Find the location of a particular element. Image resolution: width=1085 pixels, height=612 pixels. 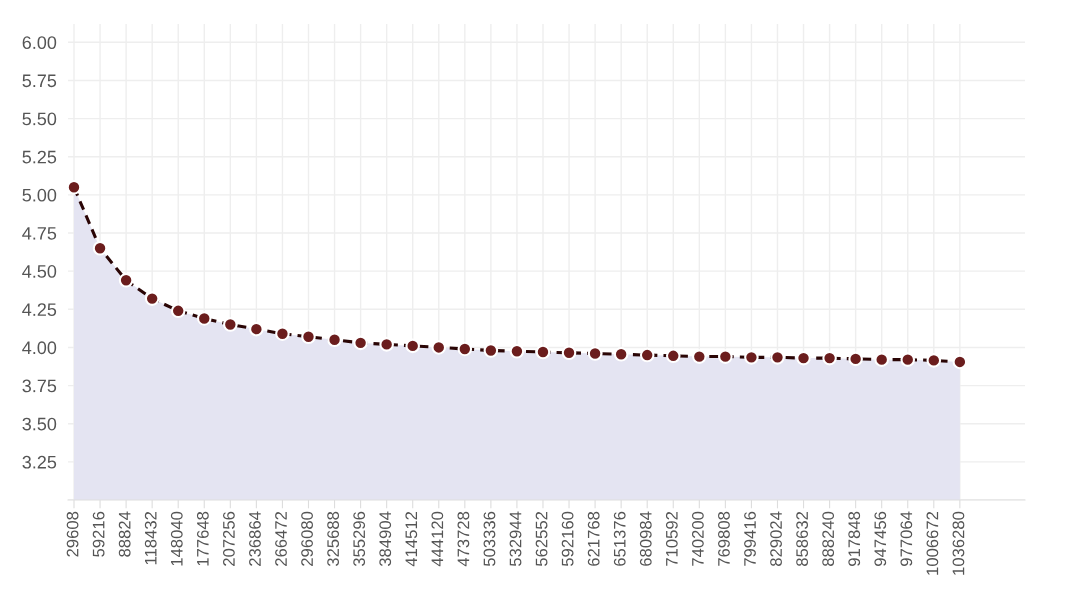

y-tick-label: 5.75 is located at coordinates (39, 81).